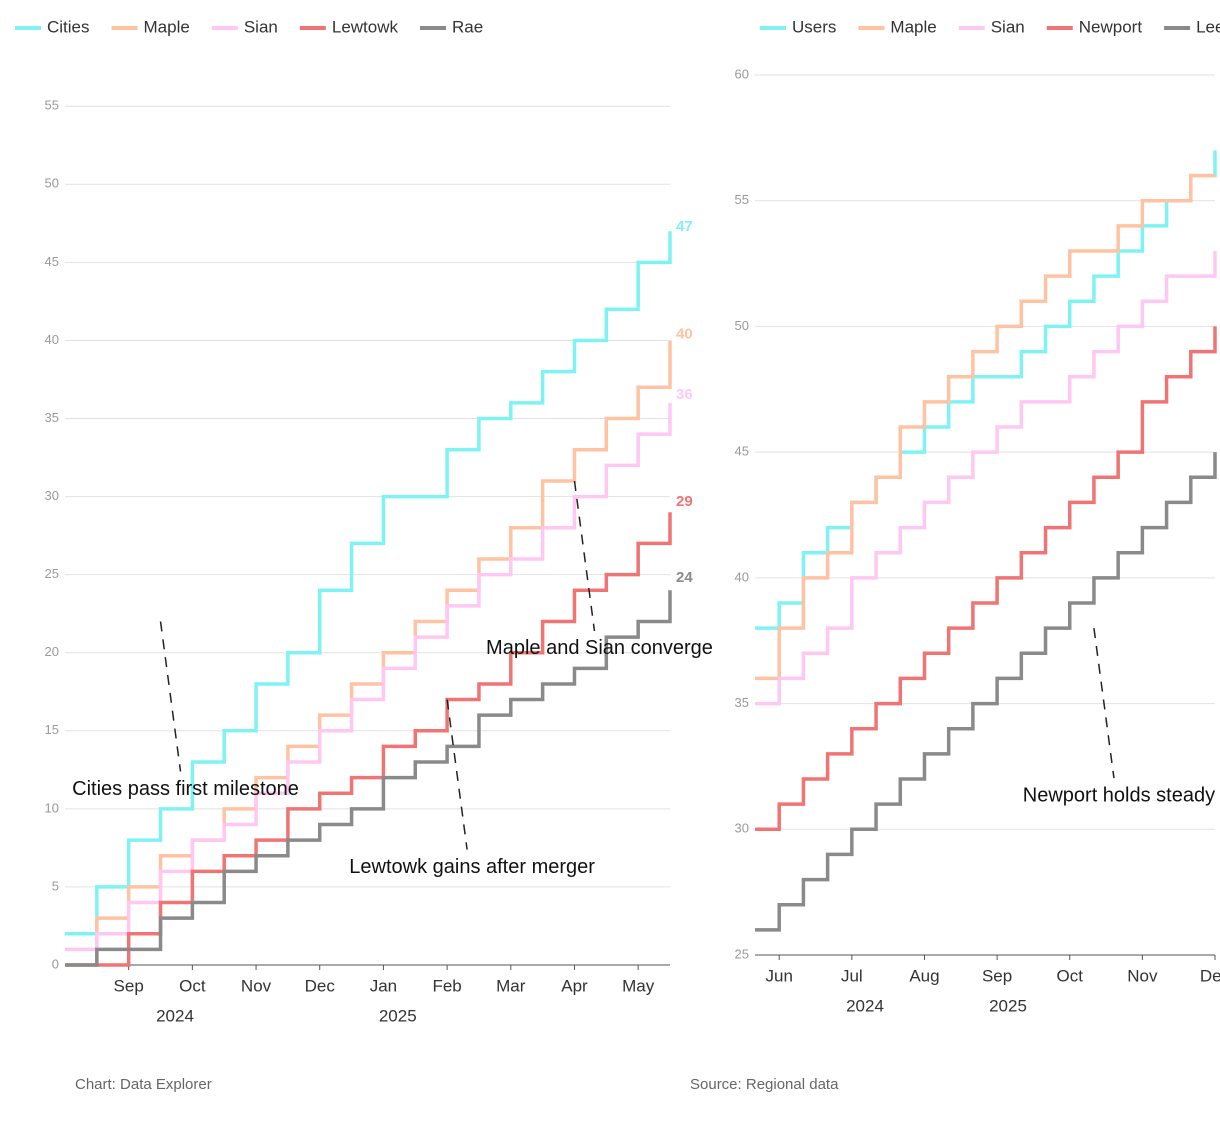 The image size is (1220, 1121). Describe the element at coordinates (1208, 26) in the screenshot. I see `legend-label: Lee` at that location.